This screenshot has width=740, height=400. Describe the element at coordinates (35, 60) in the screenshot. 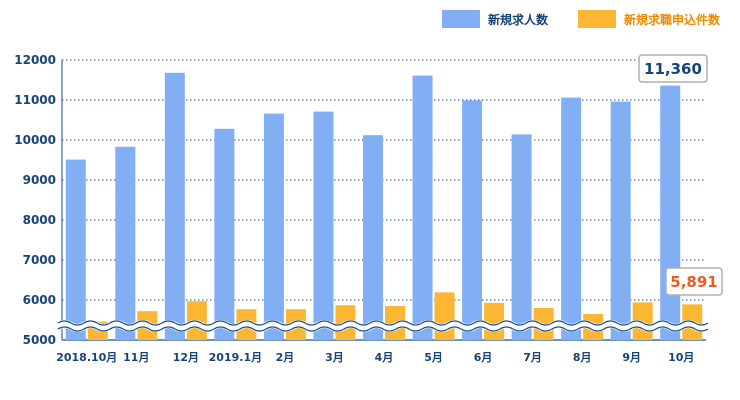

I see `y-tick-label: 12000` at that location.